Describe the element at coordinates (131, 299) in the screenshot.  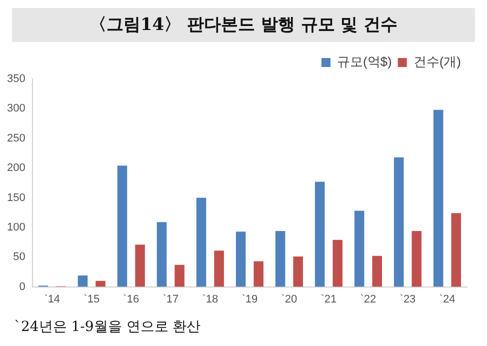
I see `x-tick-label: `16` at that location.